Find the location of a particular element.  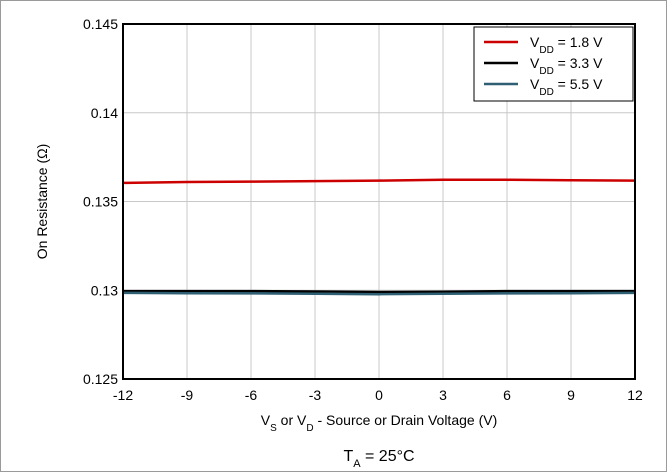

y-tick-label: 0.145 is located at coordinates (100, 24).